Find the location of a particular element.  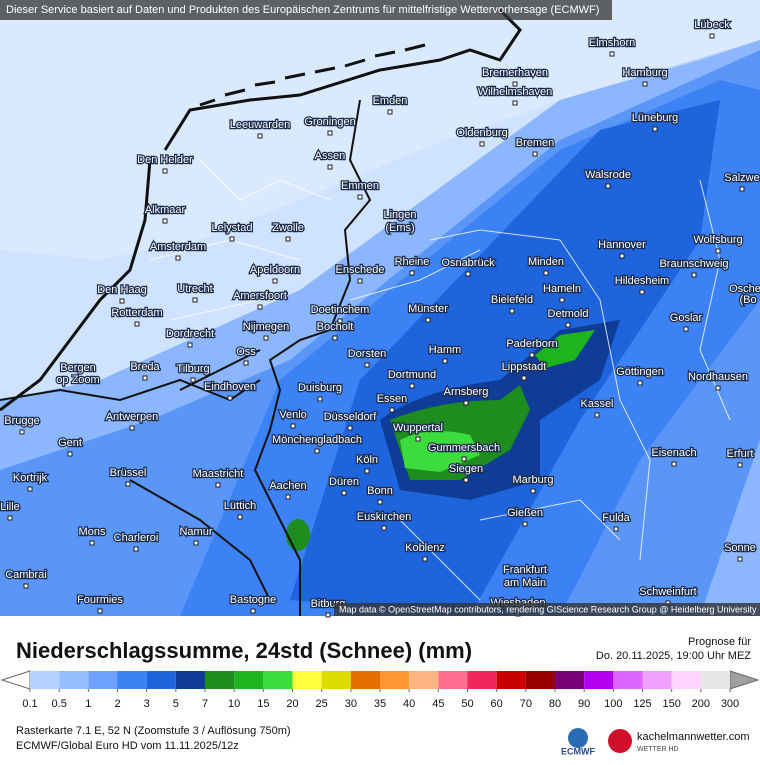

legend-tick-label: 25 is located at coordinates (322, 704).